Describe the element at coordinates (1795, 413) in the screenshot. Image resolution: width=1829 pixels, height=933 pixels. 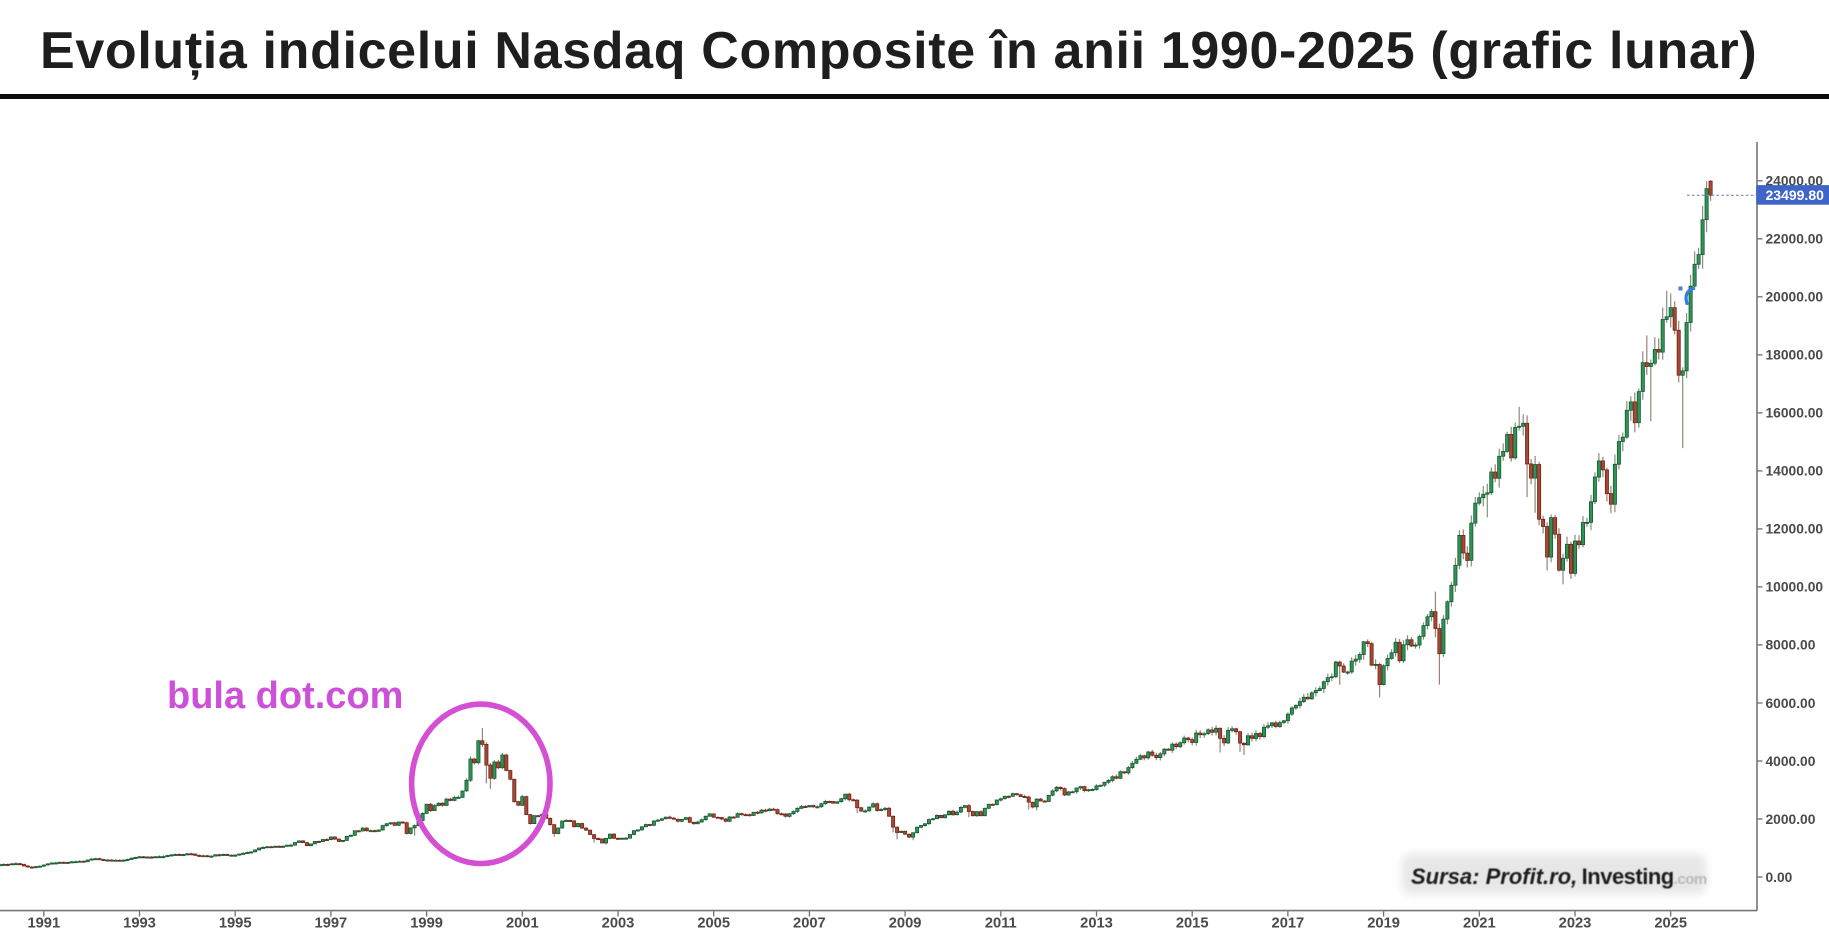
I see `svg-text: 16000.00` at that location.